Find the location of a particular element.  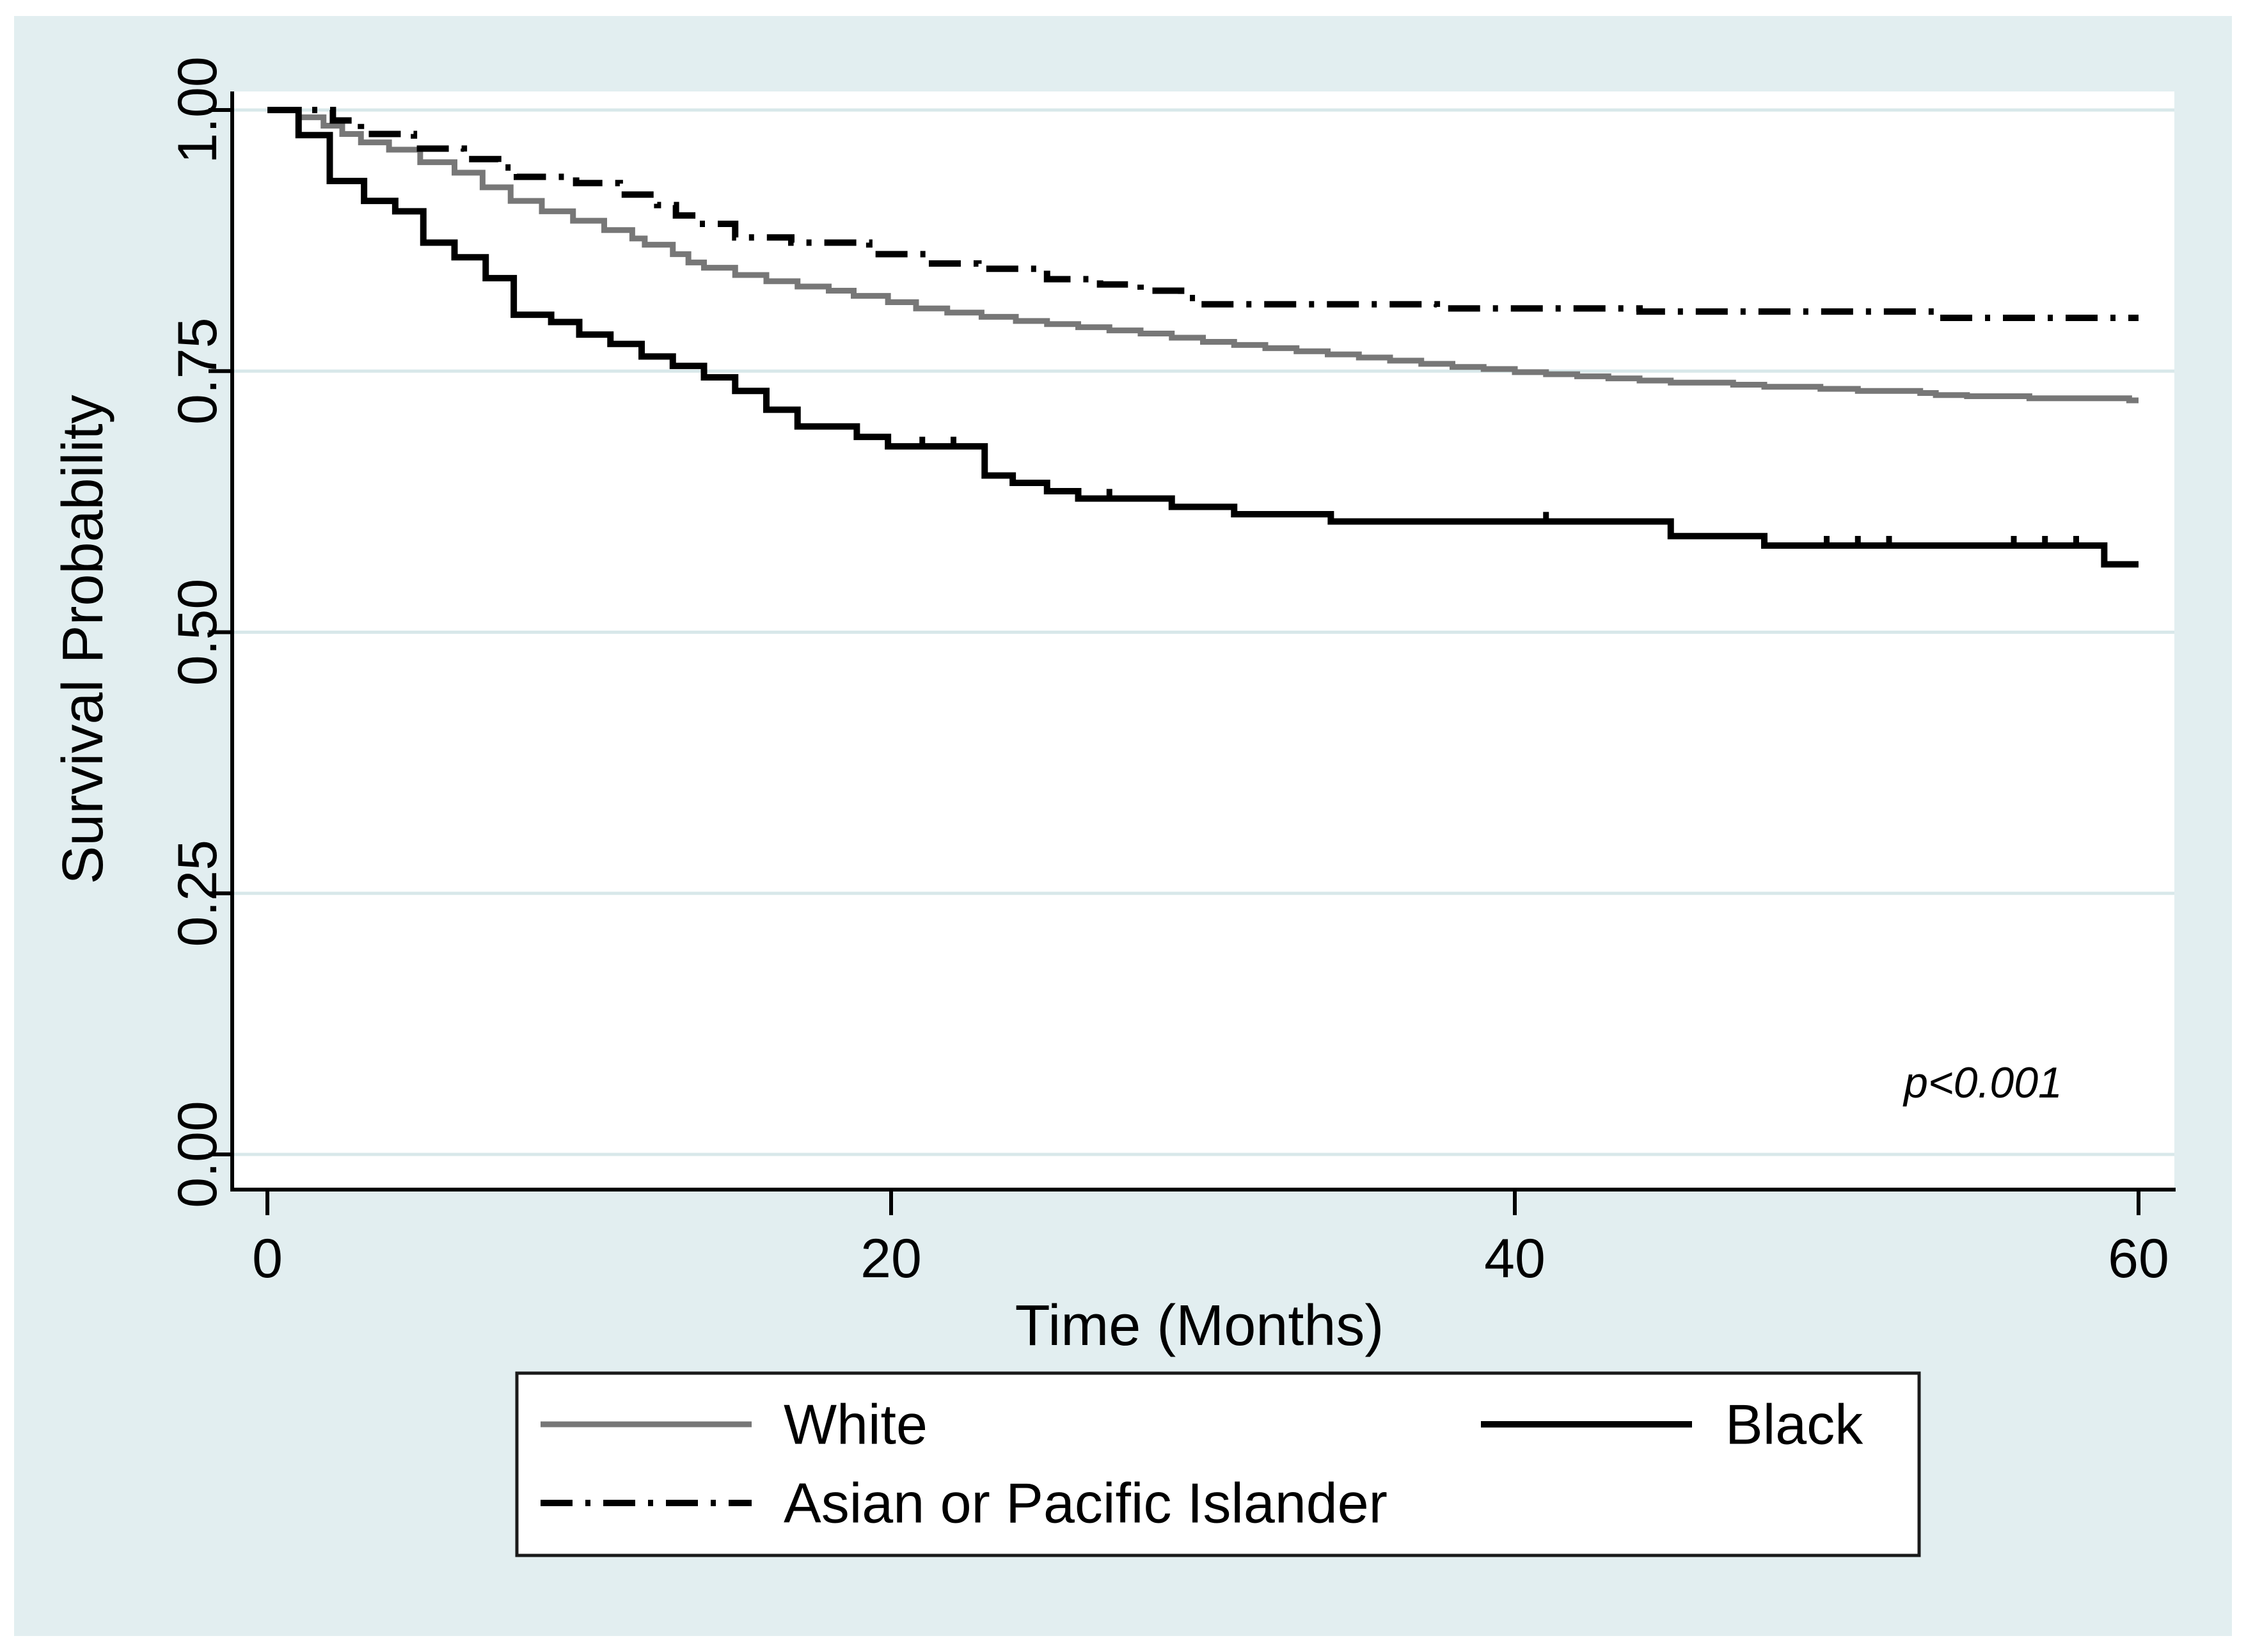

y-axis-title: Survival Probability is located at coordinates (83, 639).